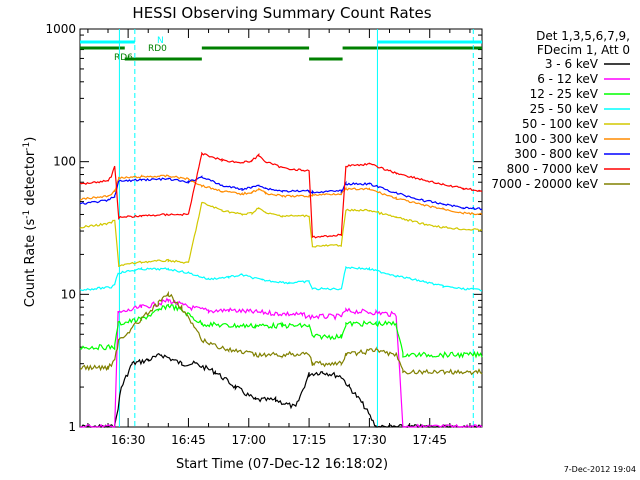  Describe the element at coordinates (64, 162) in the screenshot. I see `y-tick-label: 100` at that location.